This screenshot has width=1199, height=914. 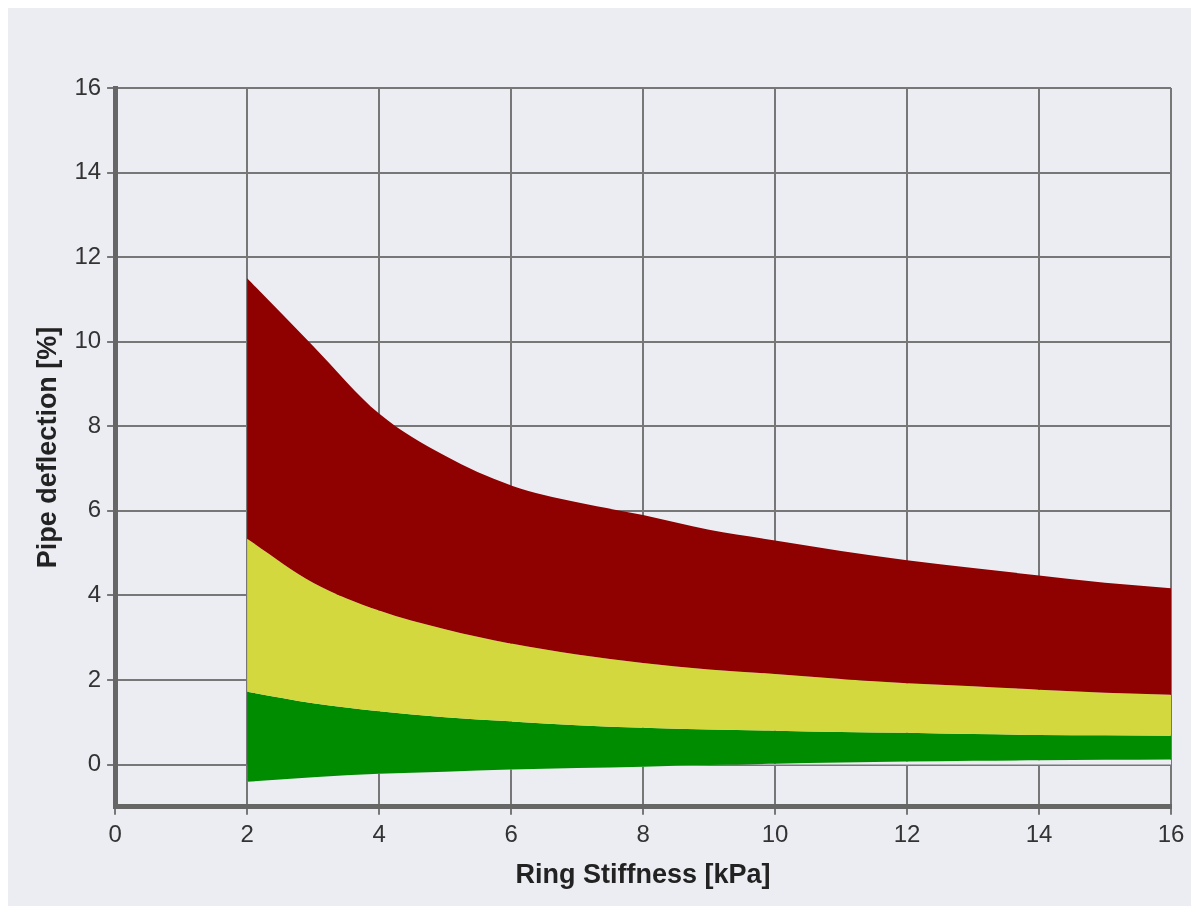 What do you see at coordinates (94, 509) in the screenshot?
I see `y-tick-label: 6` at bounding box center [94, 509].